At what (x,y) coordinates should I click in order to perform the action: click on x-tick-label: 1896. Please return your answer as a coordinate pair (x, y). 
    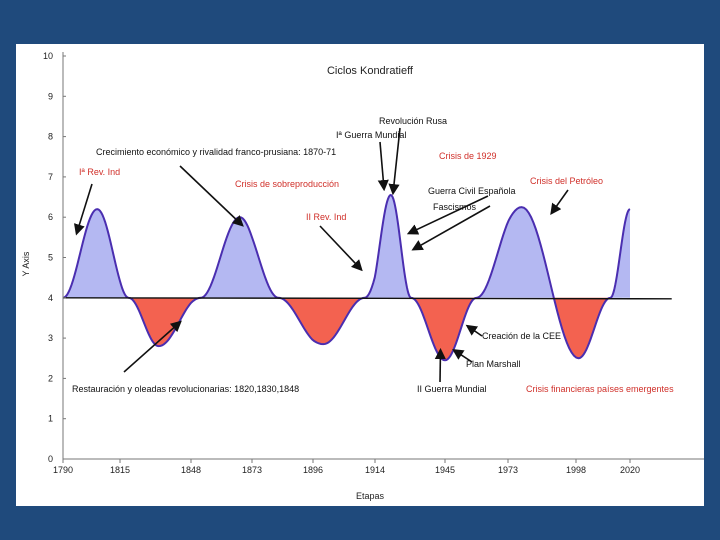
    Looking at the image, I should click on (313, 470).